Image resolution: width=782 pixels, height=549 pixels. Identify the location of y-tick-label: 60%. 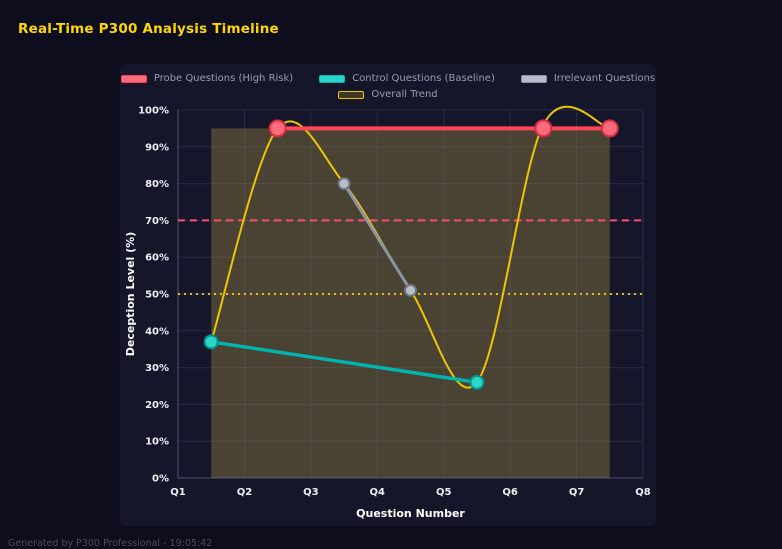
(157, 258).